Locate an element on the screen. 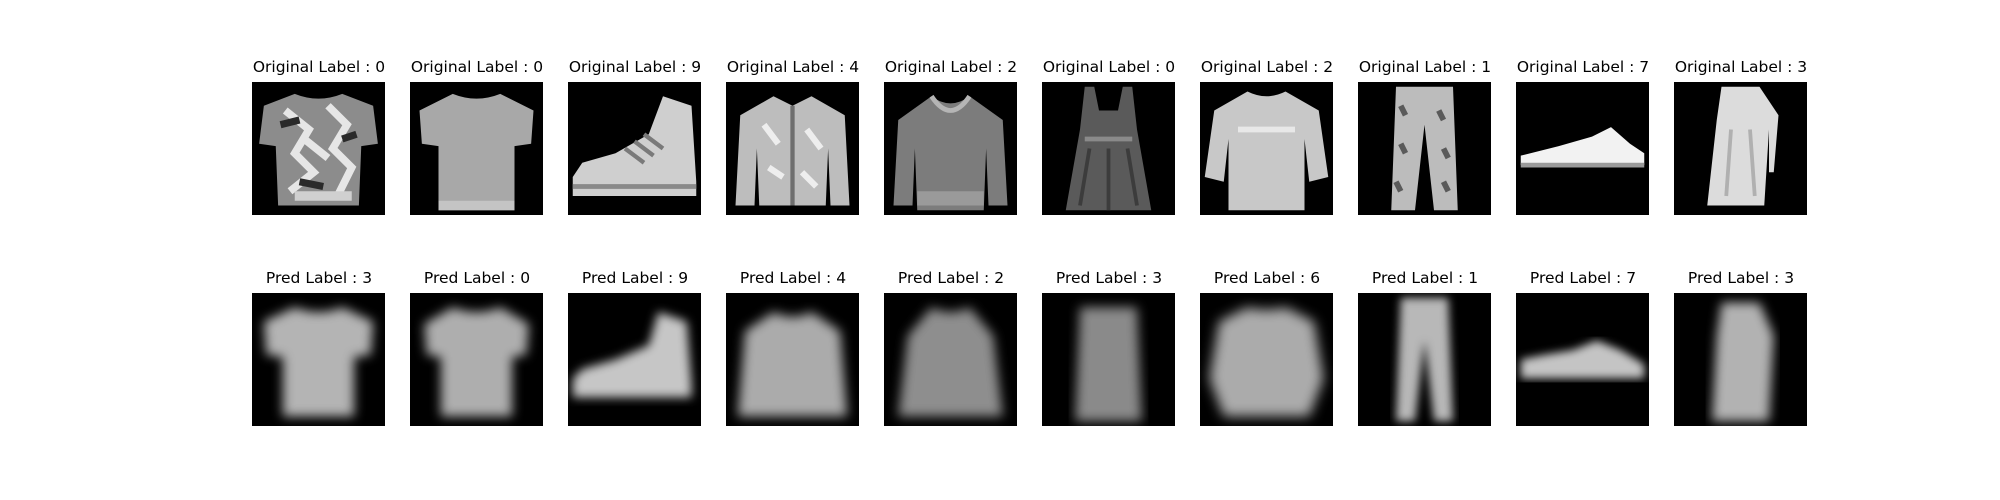  original-label: Original Label : 4 is located at coordinates (793, 67).